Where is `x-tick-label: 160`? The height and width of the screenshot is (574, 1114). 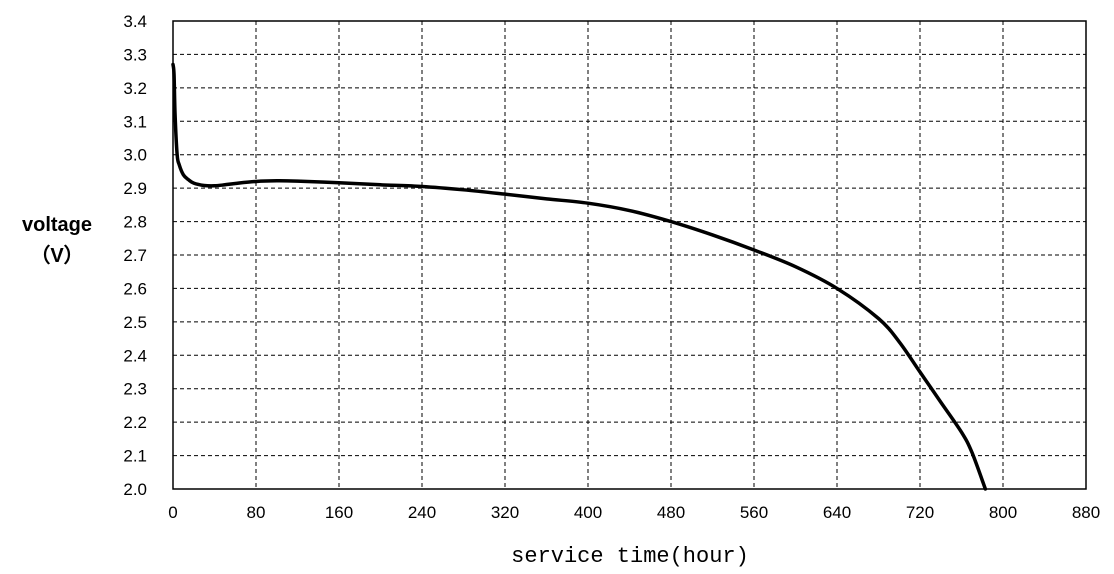 x-tick-label: 160 is located at coordinates (339, 512).